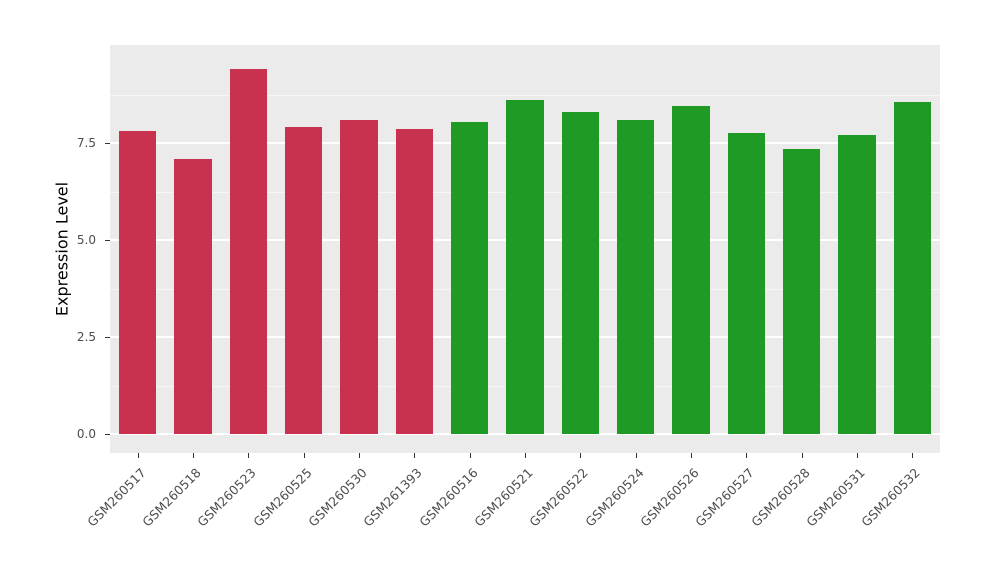 Image resolution: width=1000 pixels, height=580 pixels. I want to click on x-tick-label-GSM260521: GSM260521, so click(503, 497).